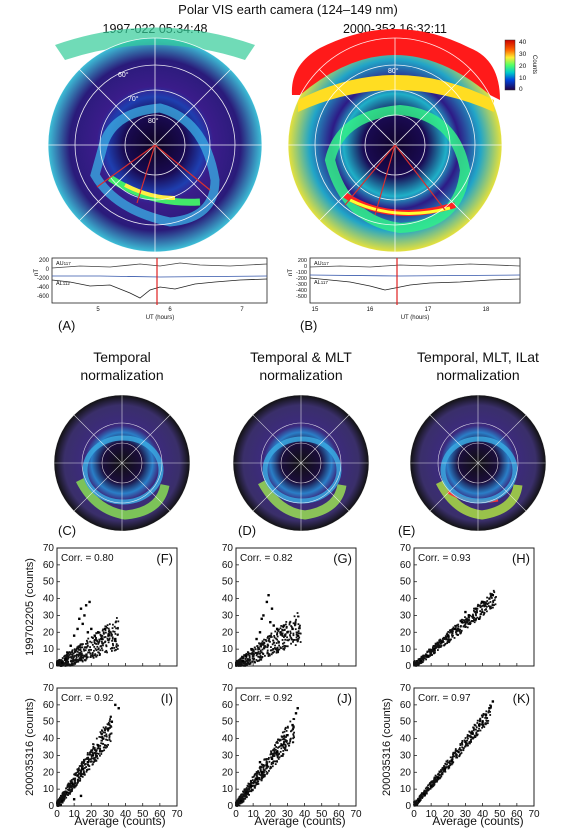 The height and width of the screenshot is (831, 577). What do you see at coordinates (167, 698) in the screenshot?
I see `panel-letter: (I)` at bounding box center [167, 698].